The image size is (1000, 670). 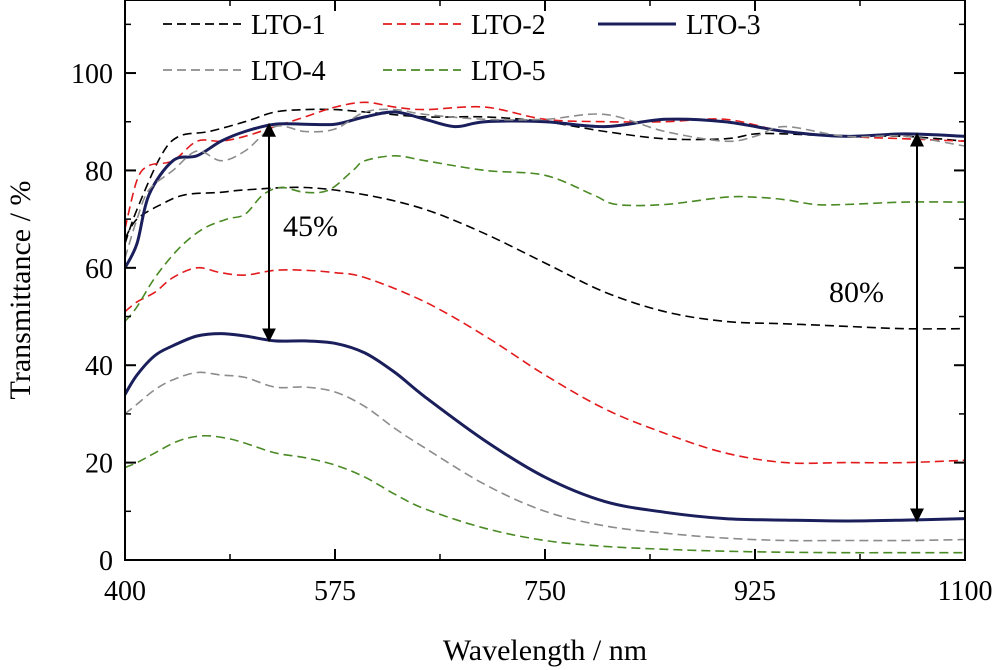 I want to click on y-tick-label-100: 100, so click(x=92, y=74).